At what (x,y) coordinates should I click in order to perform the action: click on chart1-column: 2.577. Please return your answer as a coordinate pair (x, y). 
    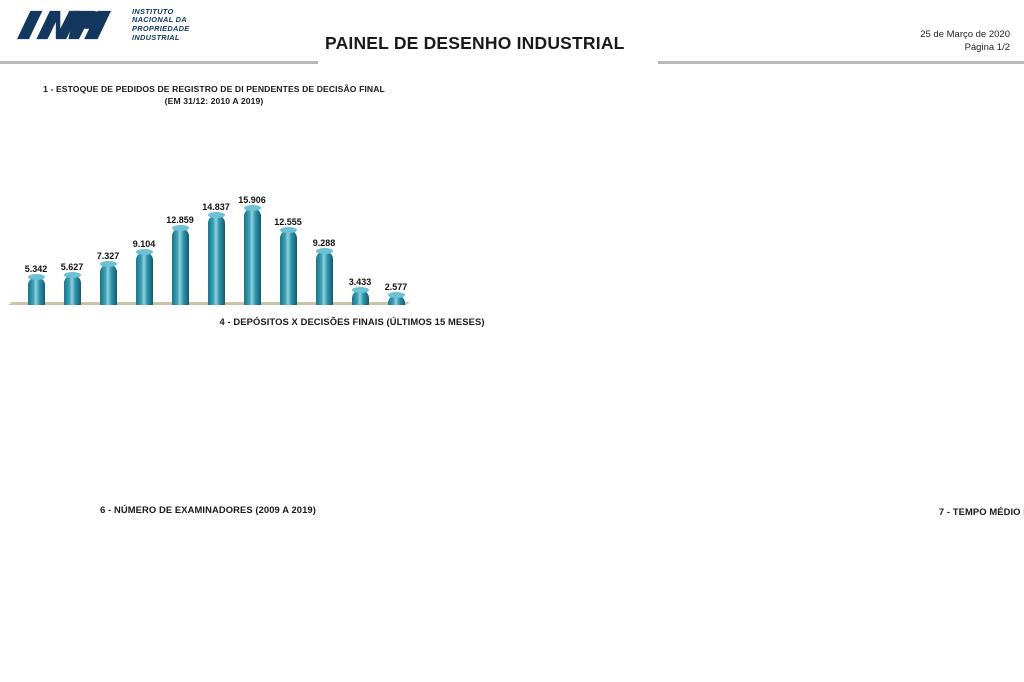
    Looking at the image, I should click on (396, 251).